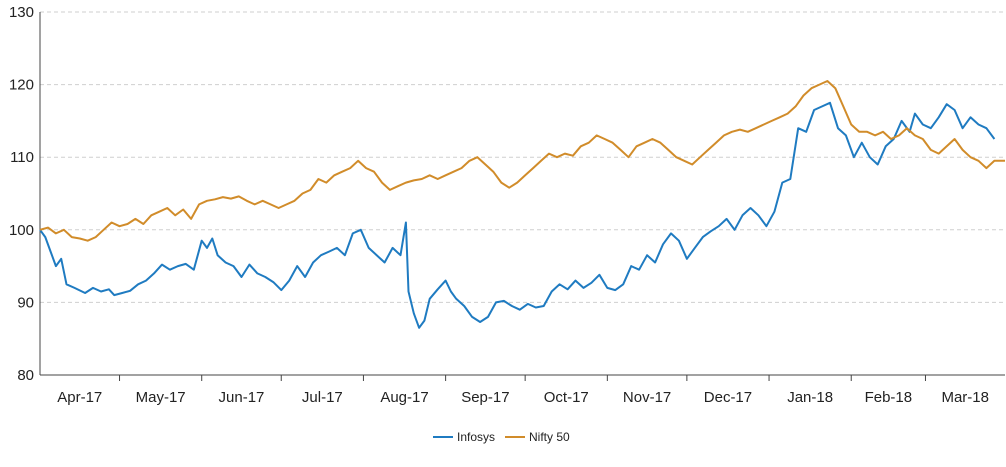 Image resolution: width=1006 pixels, height=467 pixels. What do you see at coordinates (404, 397) in the screenshot?
I see `x-tick-label: Aug-17` at bounding box center [404, 397].